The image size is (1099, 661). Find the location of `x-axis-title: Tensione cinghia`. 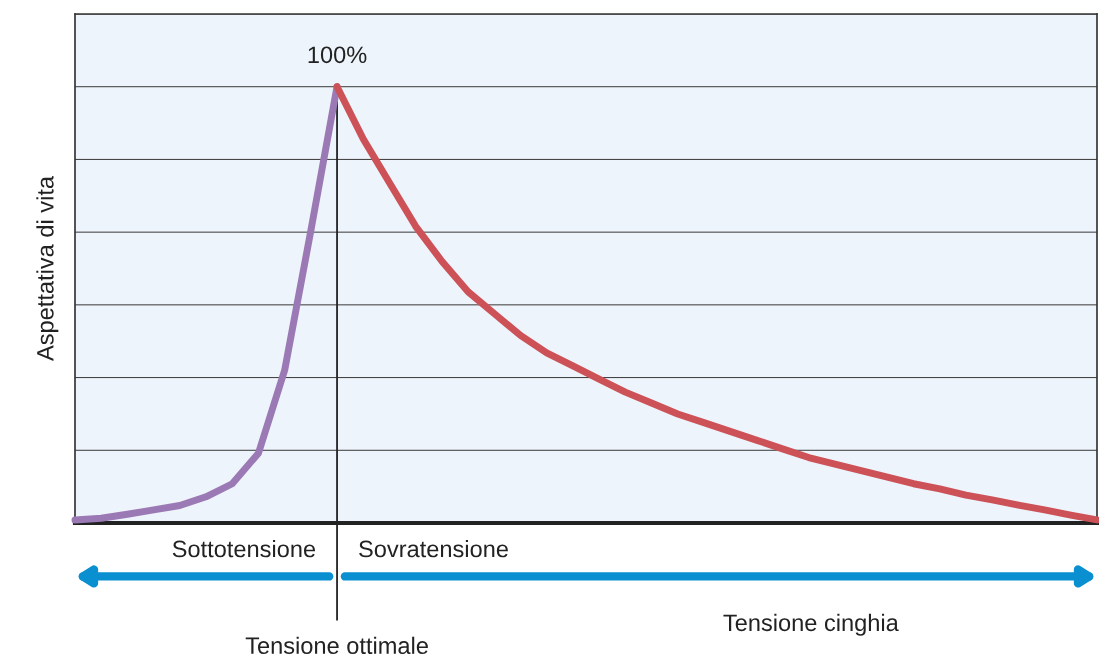

x-axis-title: Tensione cinghia is located at coordinates (811, 624).